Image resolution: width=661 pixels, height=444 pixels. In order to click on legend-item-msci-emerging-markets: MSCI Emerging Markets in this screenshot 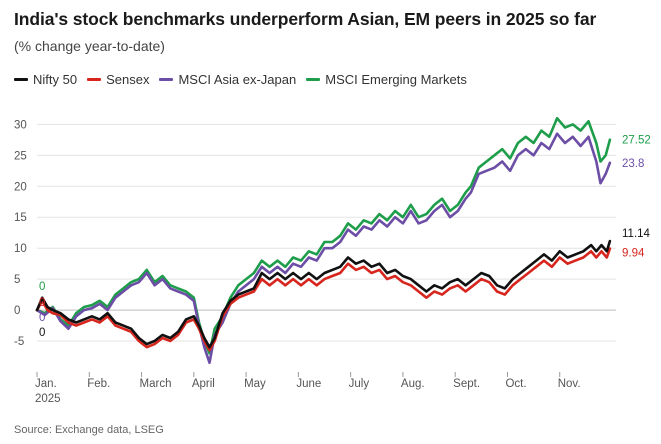, I will do `click(386, 79)`.